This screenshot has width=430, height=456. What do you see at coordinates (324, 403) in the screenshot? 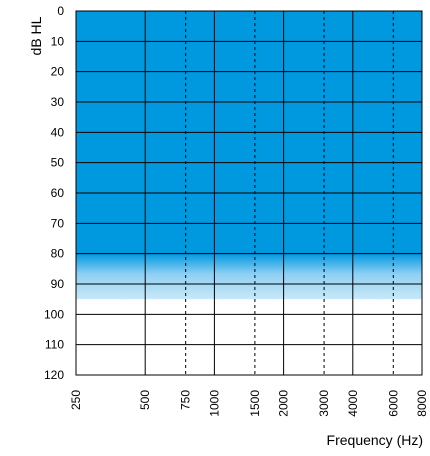
I see `x-tick-label-3000: 3000` at bounding box center [324, 403].